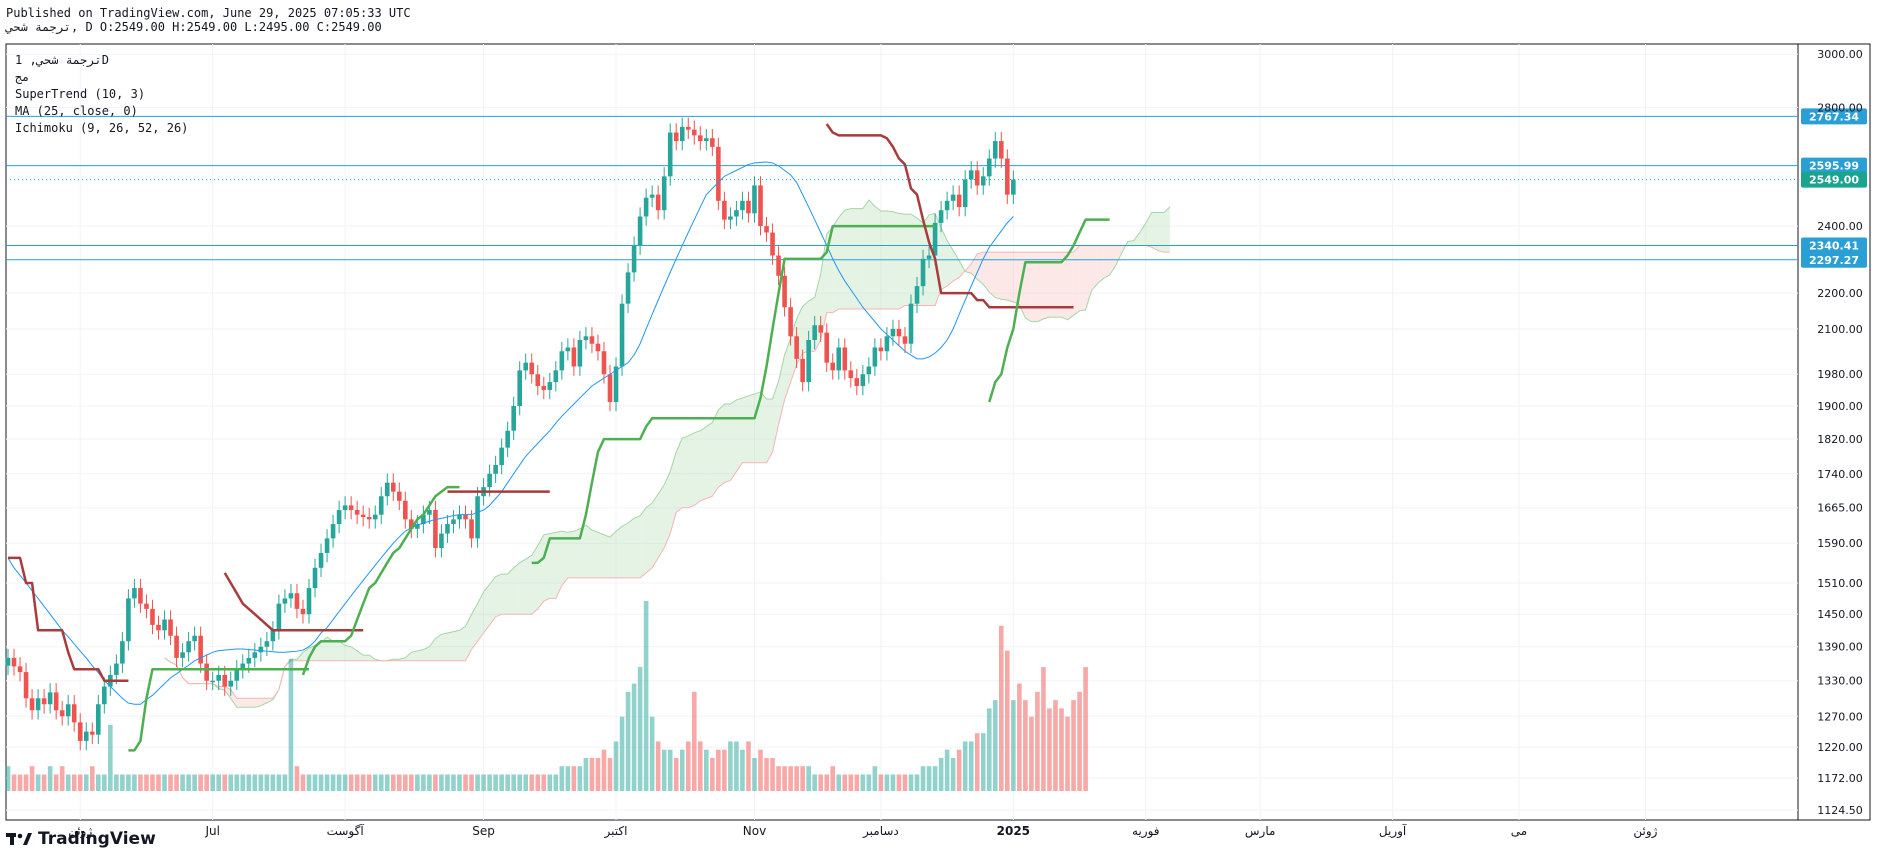  What do you see at coordinates (102, 128) in the screenshot?
I see `legend-ichimoku: Ichimoku (9, 26, 52, 26)` at bounding box center [102, 128].